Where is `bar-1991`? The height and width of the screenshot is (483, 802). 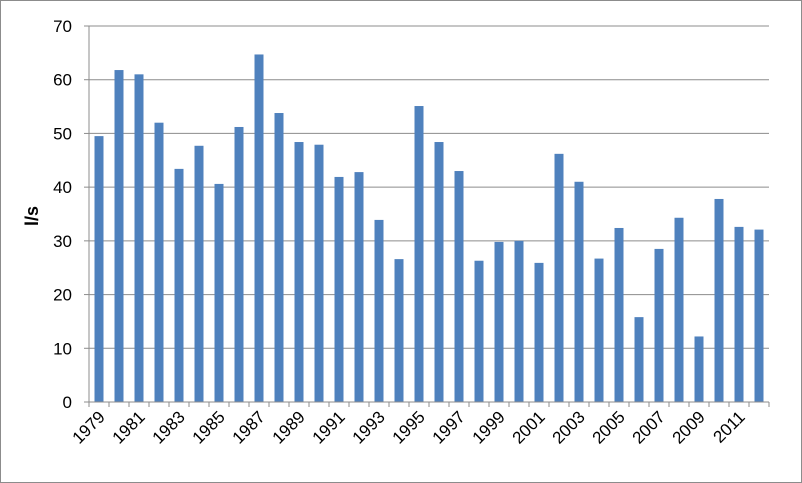
bar-1991 is located at coordinates (339, 289).